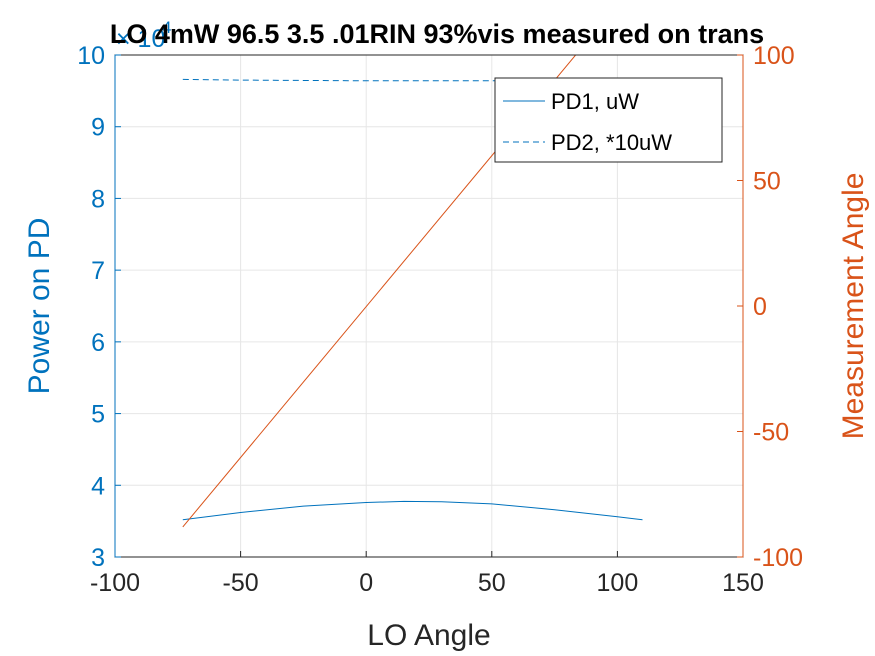 The width and height of the screenshot is (875, 656). I want to click on y-left-tick-label: 3, so click(98, 558).